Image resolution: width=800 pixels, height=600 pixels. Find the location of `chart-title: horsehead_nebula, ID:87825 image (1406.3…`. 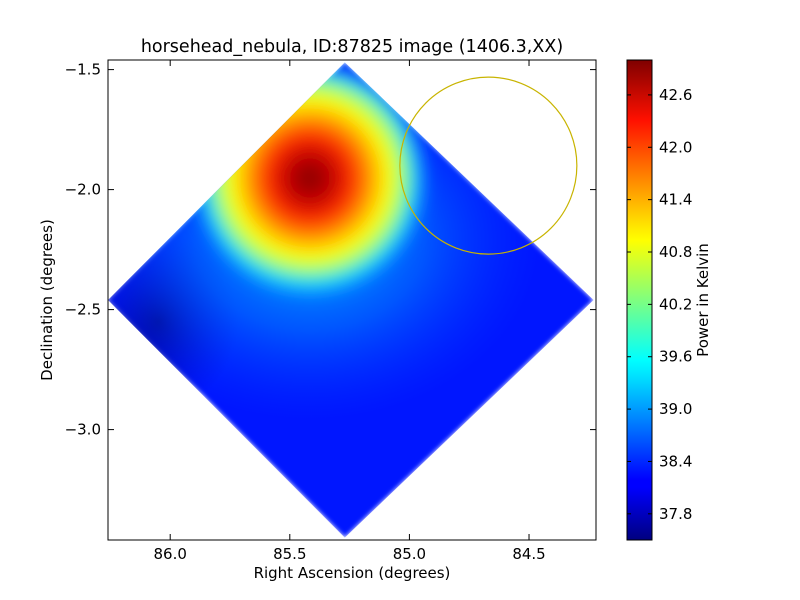

chart-title: horsehead_nebula, ID:87825 image (1406.3… is located at coordinates (352, 47).